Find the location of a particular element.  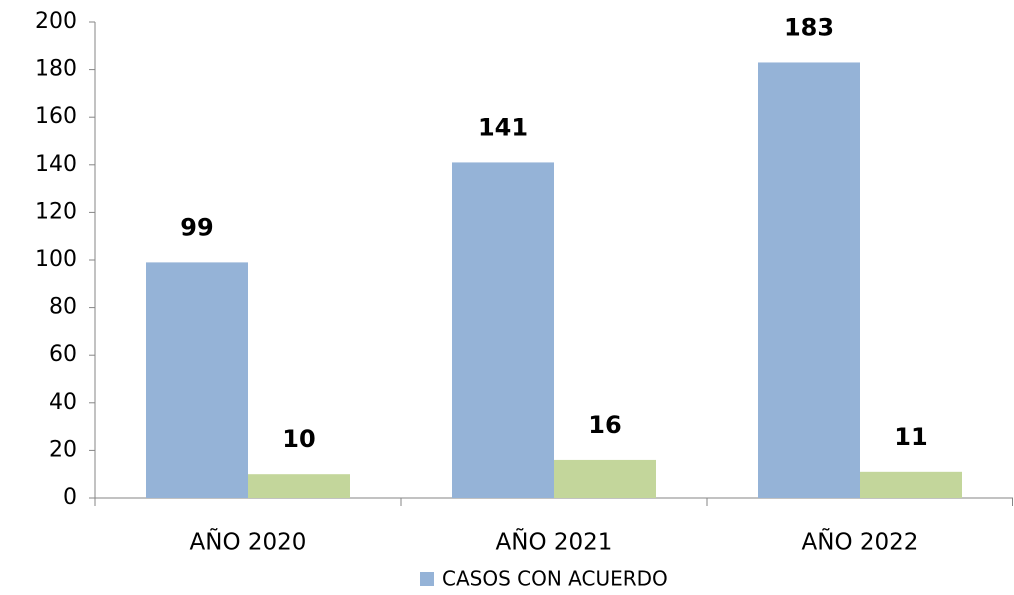

y-tick-label: 0 is located at coordinates (70, 497).